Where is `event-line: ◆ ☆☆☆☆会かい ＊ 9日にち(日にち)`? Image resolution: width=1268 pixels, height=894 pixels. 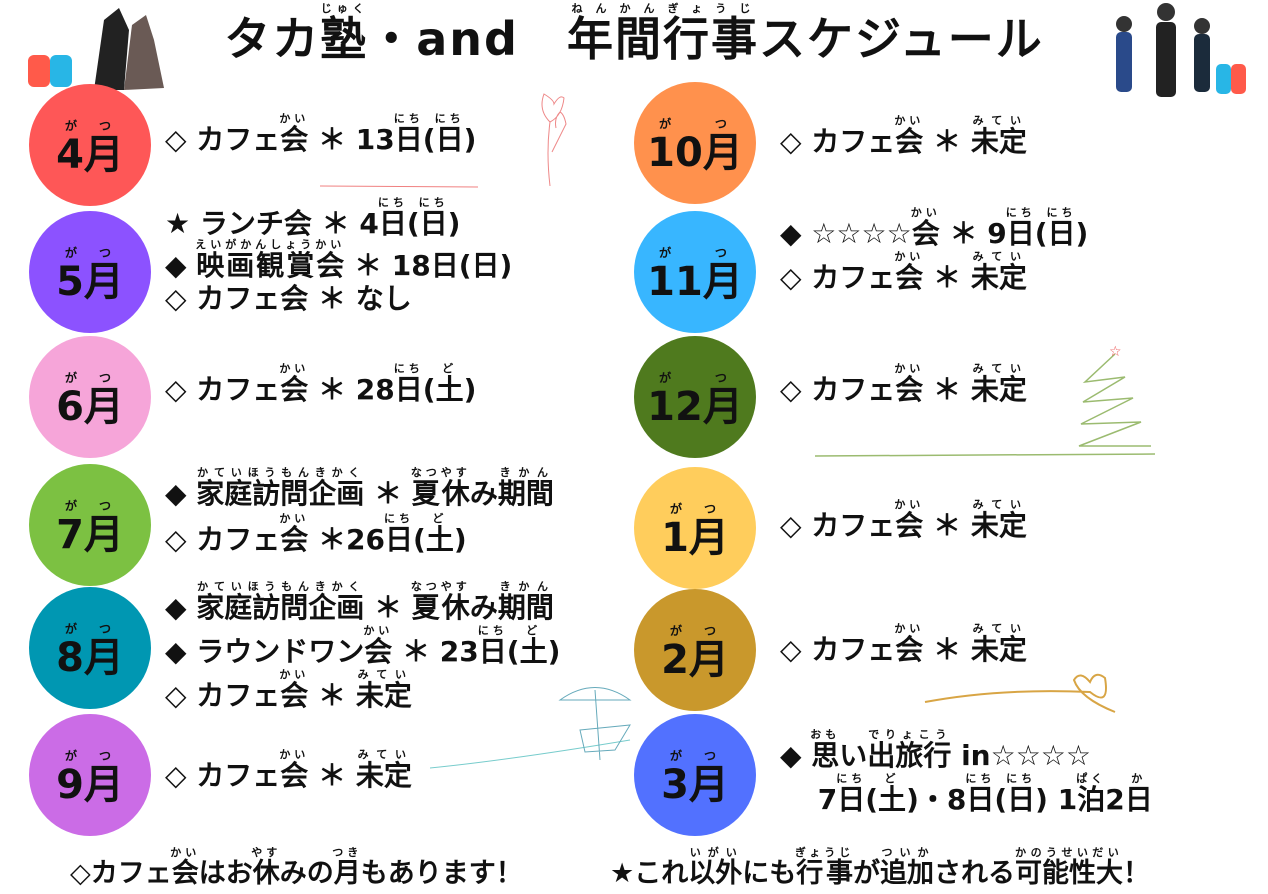 event-line: ◆ ☆☆☆☆会かい ＊ 9日にち(日にち) is located at coordinates (934, 228).